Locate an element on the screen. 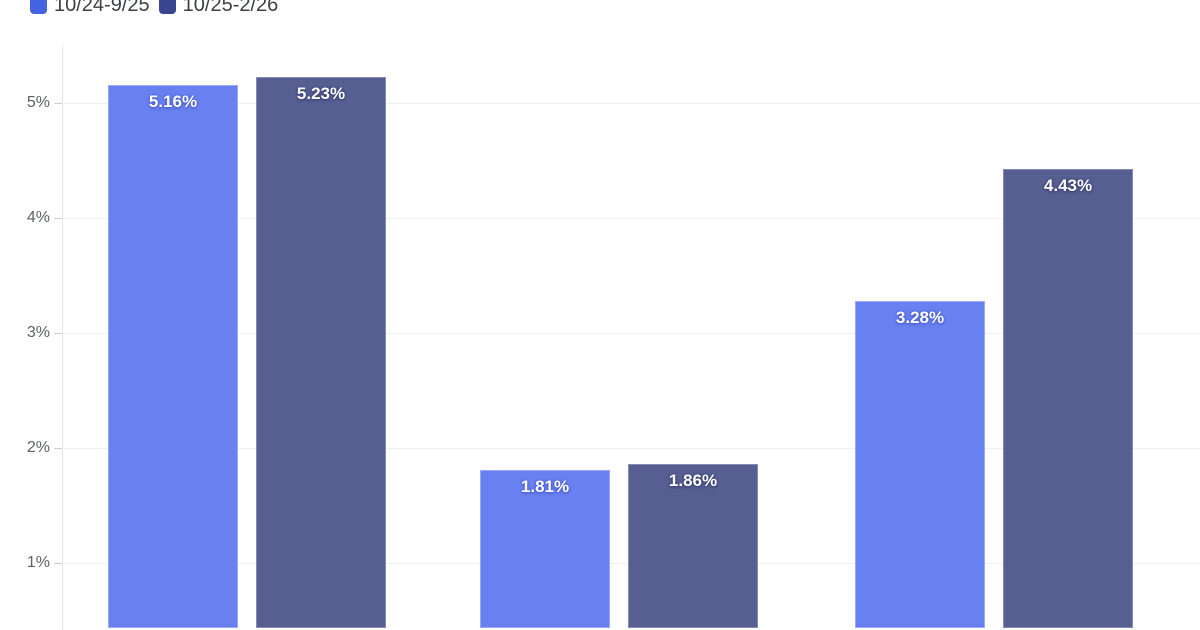 Image resolution: width=1200 pixels, height=630 pixels. gridline-5% is located at coordinates (631, 103).